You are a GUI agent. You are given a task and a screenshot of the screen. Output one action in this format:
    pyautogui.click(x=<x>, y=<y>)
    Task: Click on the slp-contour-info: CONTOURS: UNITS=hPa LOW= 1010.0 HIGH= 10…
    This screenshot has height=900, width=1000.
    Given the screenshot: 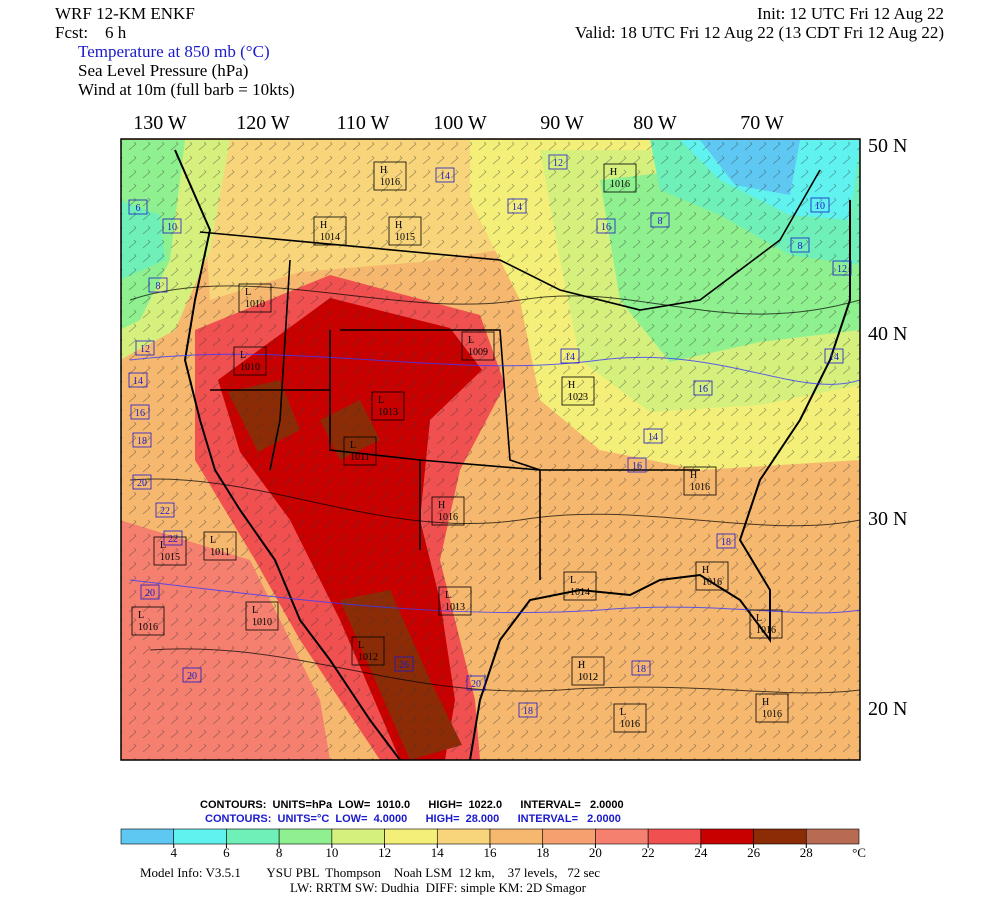 What is the action you would take?
    pyautogui.click(x=412, y=805)
    